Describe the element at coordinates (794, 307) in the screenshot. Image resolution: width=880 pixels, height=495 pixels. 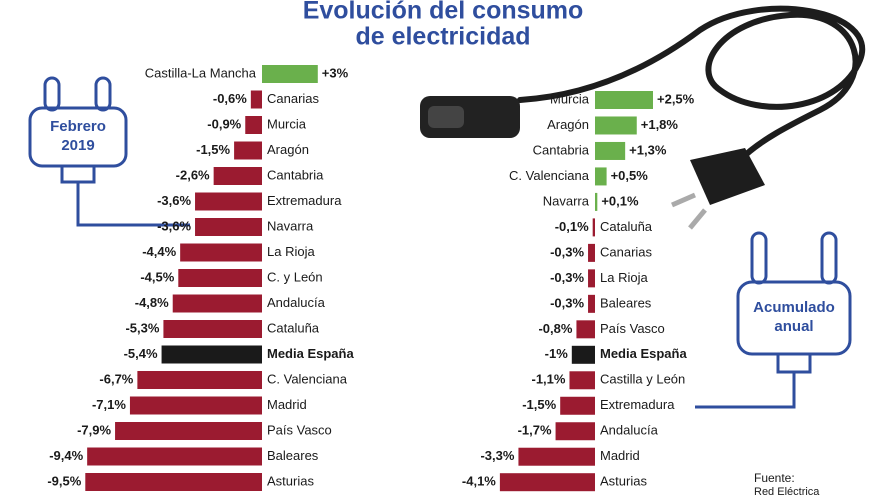
I see `plug-label: Acumulado` at that location.